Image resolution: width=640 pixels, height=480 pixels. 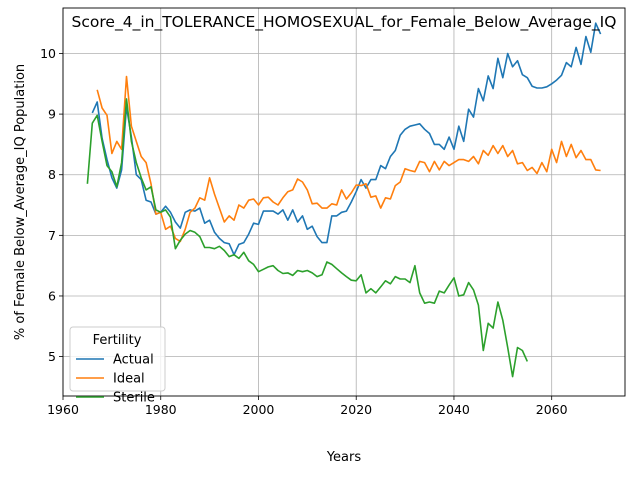 What do you see at coordinates (129, 379) in the screenshot?
I see `legend-label-ideal: Ideal` at bounding box center [129, 379].